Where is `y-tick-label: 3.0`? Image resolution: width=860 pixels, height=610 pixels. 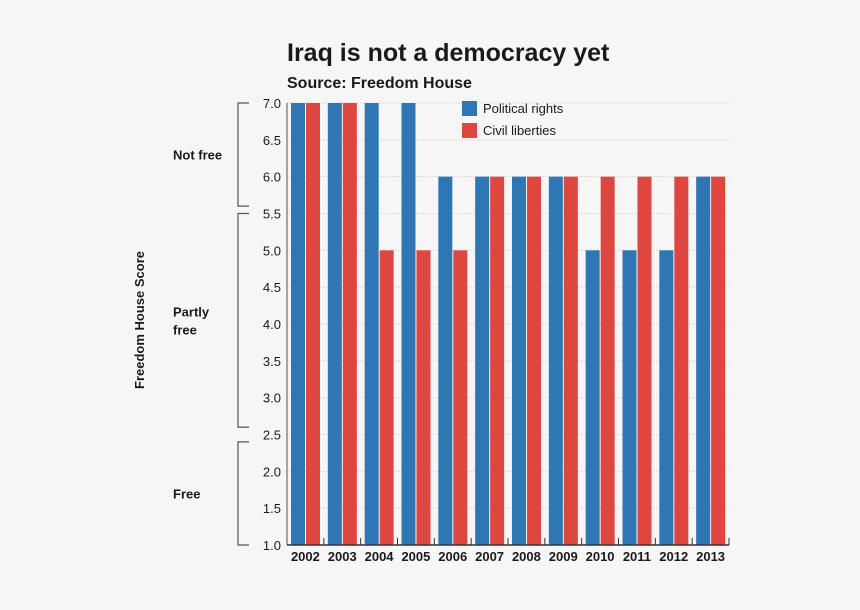 y-tick-label: 3.0 is located at coordinates (272, 398).